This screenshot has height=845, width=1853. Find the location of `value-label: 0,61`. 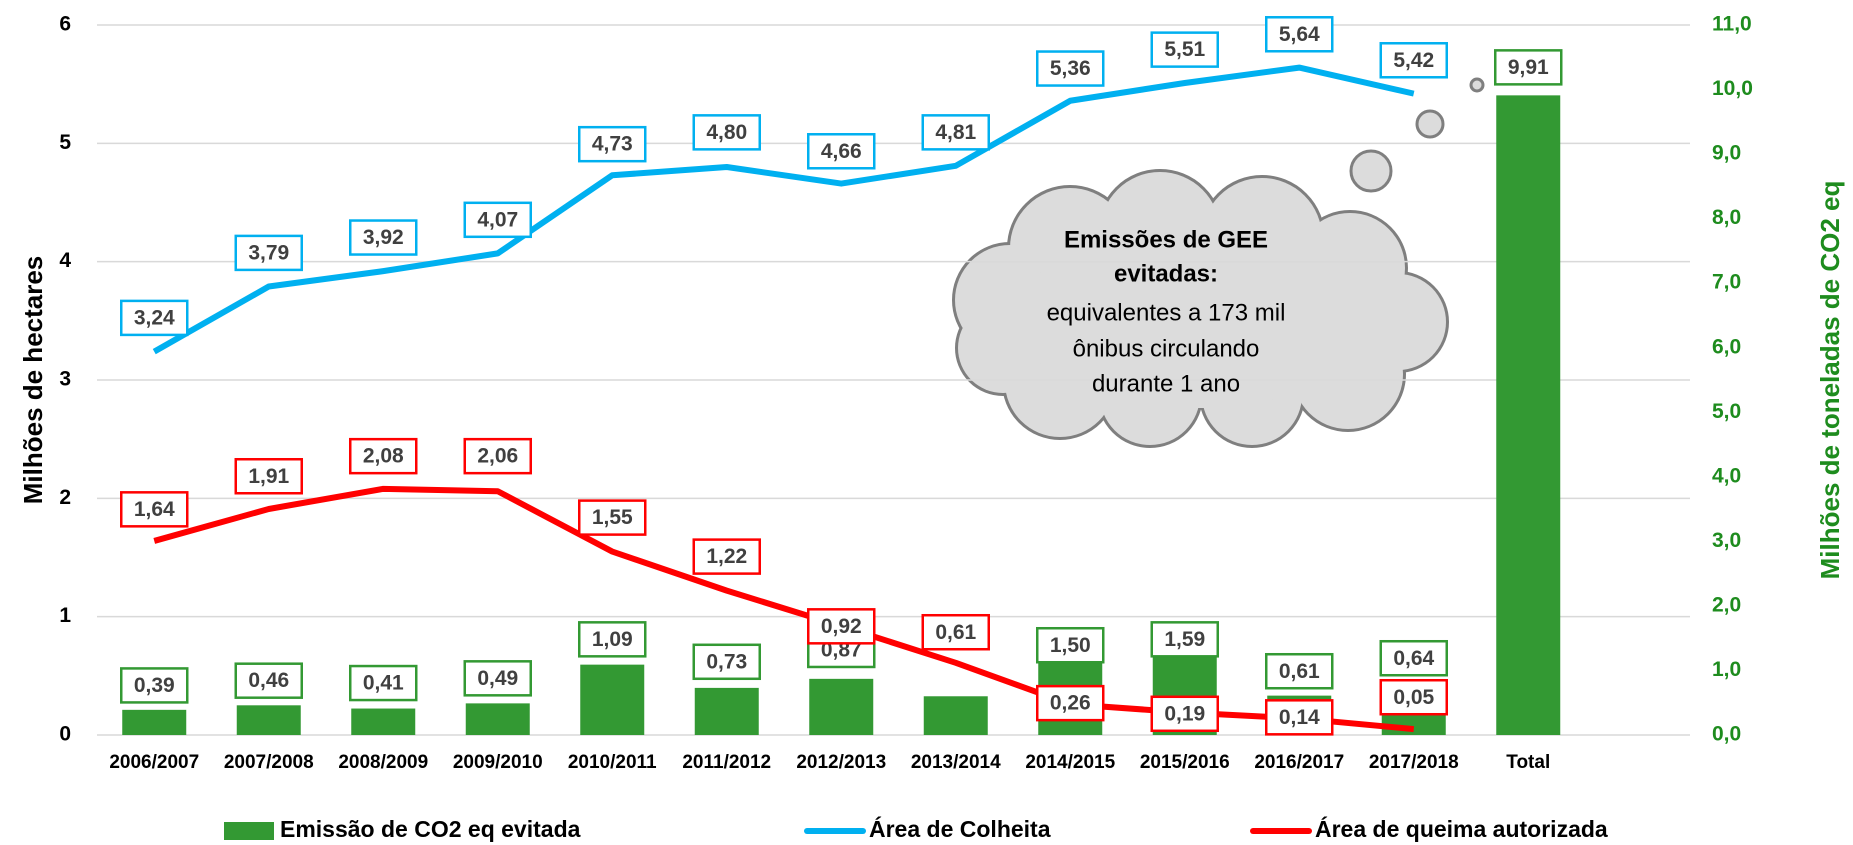

value-label: 0,61 is located at coordinates (1299, 671).